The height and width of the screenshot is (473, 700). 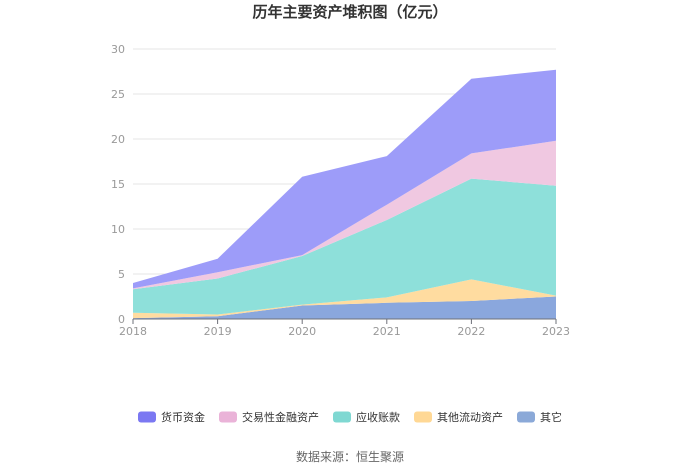 I want to click on legend-label: 其它, so click(x=551, y=417).